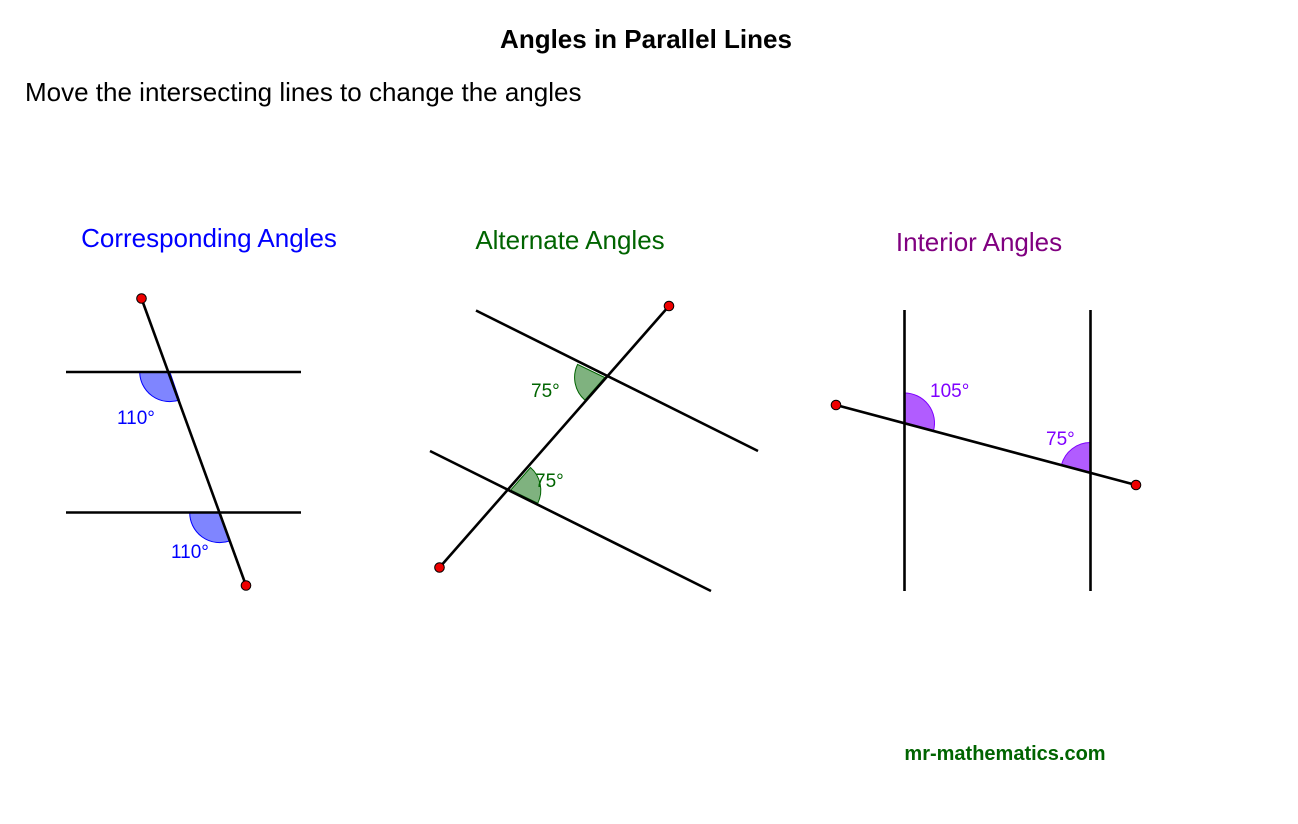  Describe the element at coordinates (919, 412) in the screenshot. I see `interior-angle-left-sector` at that location.